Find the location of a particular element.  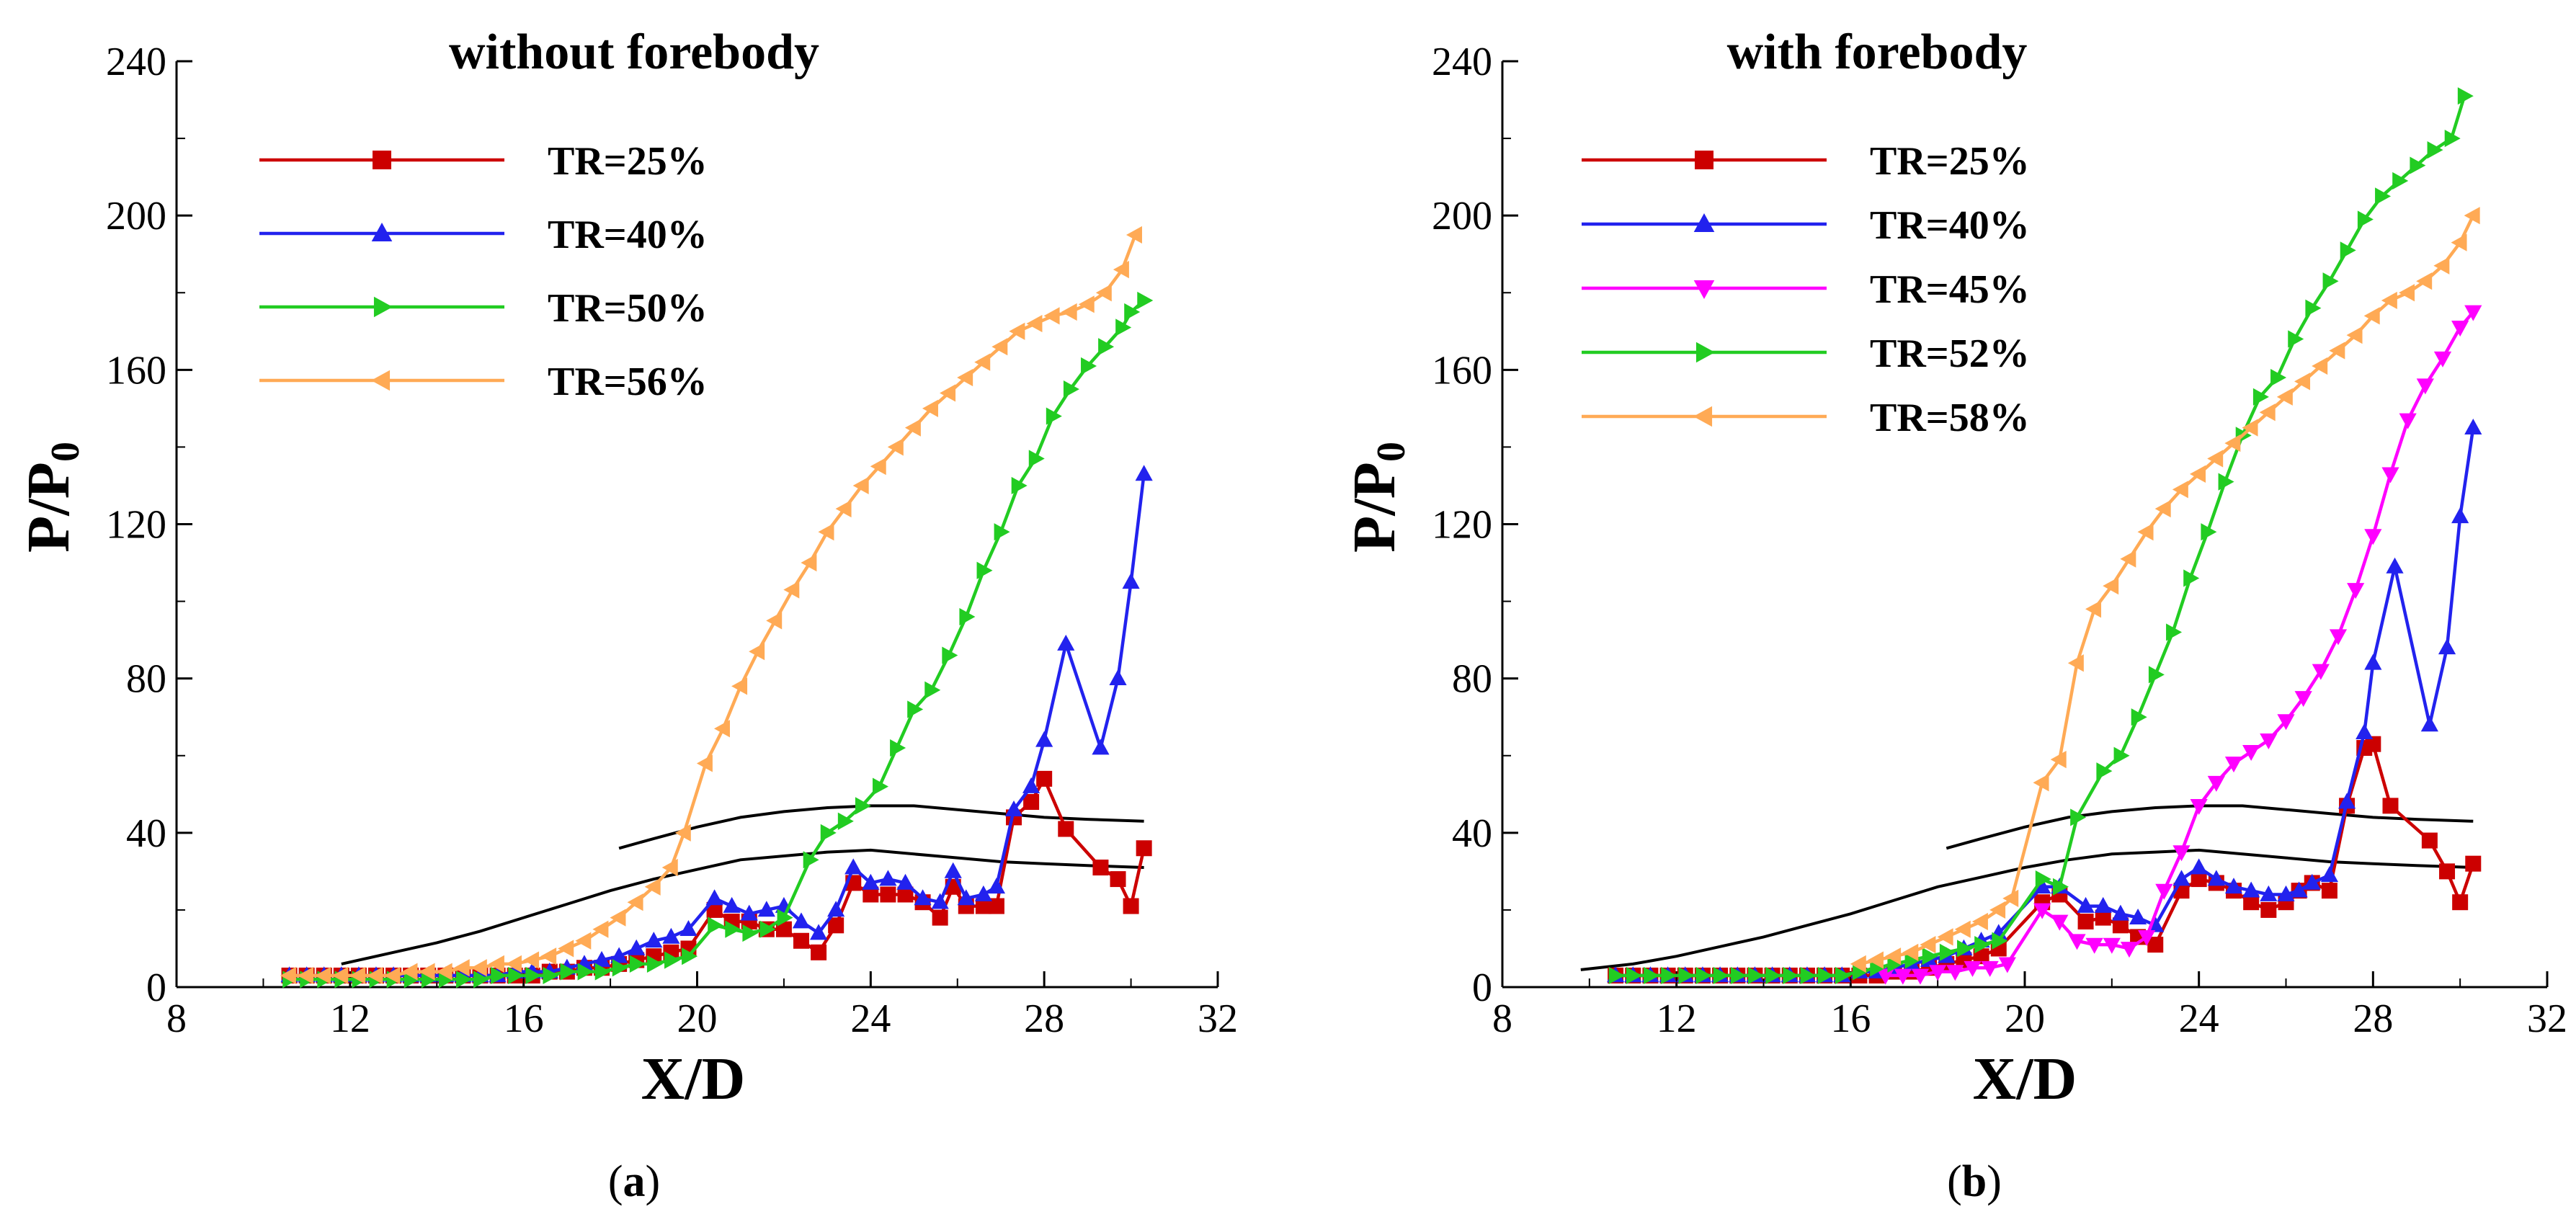

panel-b-y-tick-label: 200 is located at coordinates (1462, 216).